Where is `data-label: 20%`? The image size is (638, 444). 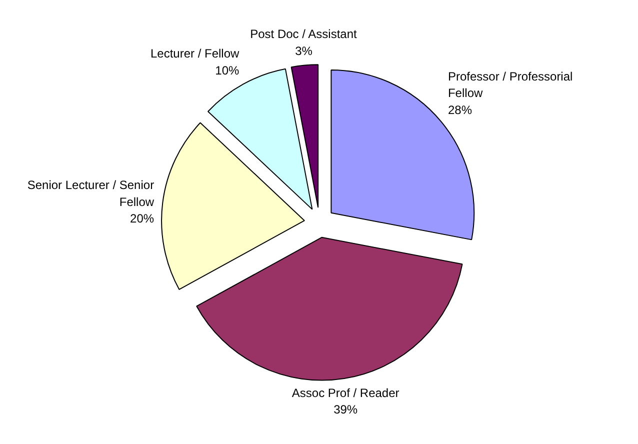 data-label: 20% is located at coordinates (142, 219).